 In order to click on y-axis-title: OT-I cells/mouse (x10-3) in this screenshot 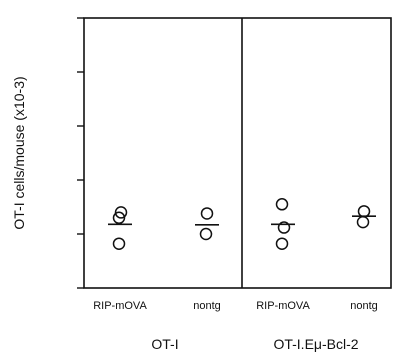, I will do `click(19, 152)`.